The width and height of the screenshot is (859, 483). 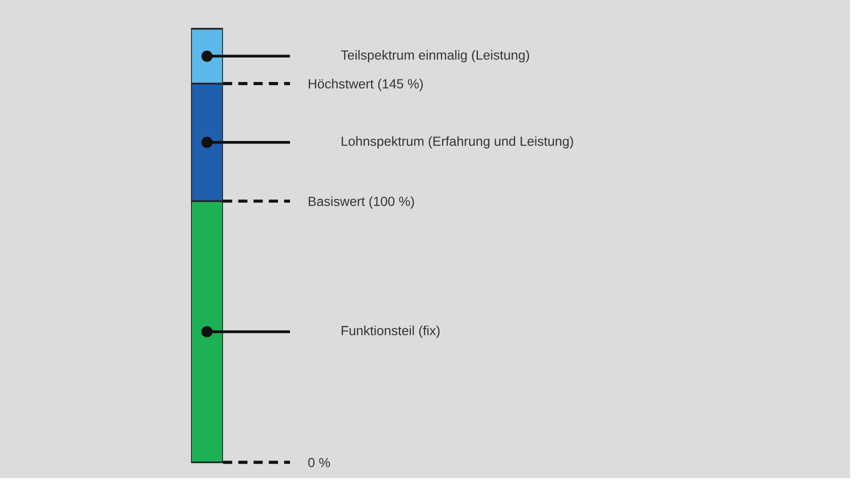 I want to click on y-tick-label: Höchstwert (145 %), so click(x=365, y=85).